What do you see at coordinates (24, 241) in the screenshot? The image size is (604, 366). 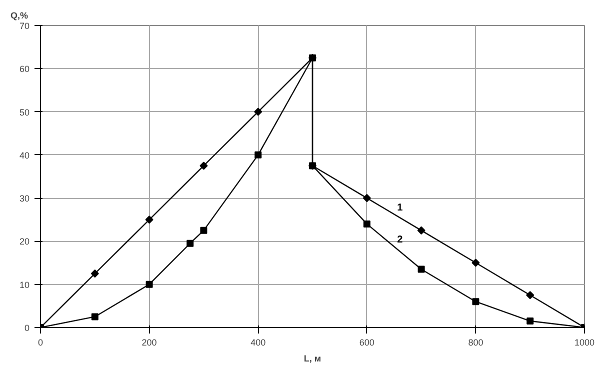 I see `y-tick-label: 20` at bounding box center [24, 241].